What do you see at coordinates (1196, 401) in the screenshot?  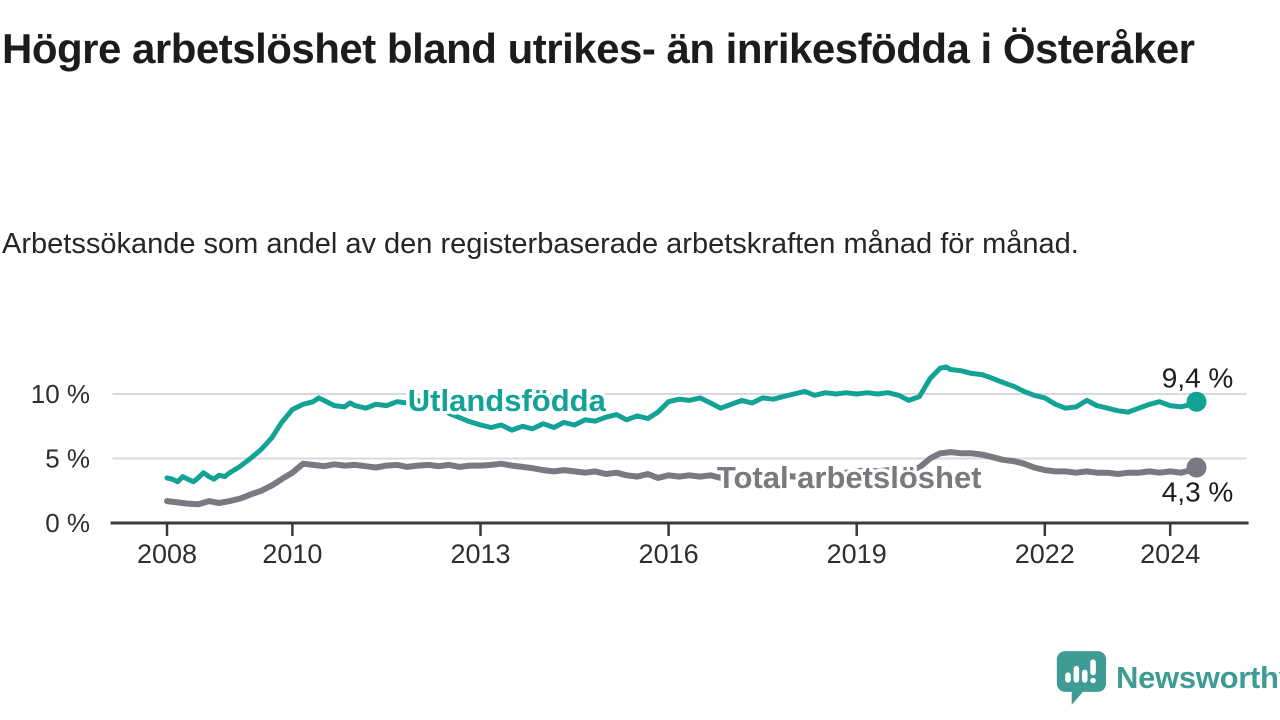 I see `series-end-dot-utlandsf-dda` at bounding box center [1196, 401].